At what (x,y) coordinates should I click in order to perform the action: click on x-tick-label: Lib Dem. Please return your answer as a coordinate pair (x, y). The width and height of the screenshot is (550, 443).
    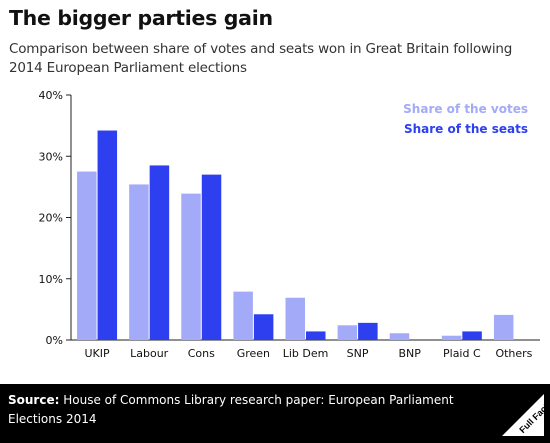
    Looking at the image, I should click on (306, 353).